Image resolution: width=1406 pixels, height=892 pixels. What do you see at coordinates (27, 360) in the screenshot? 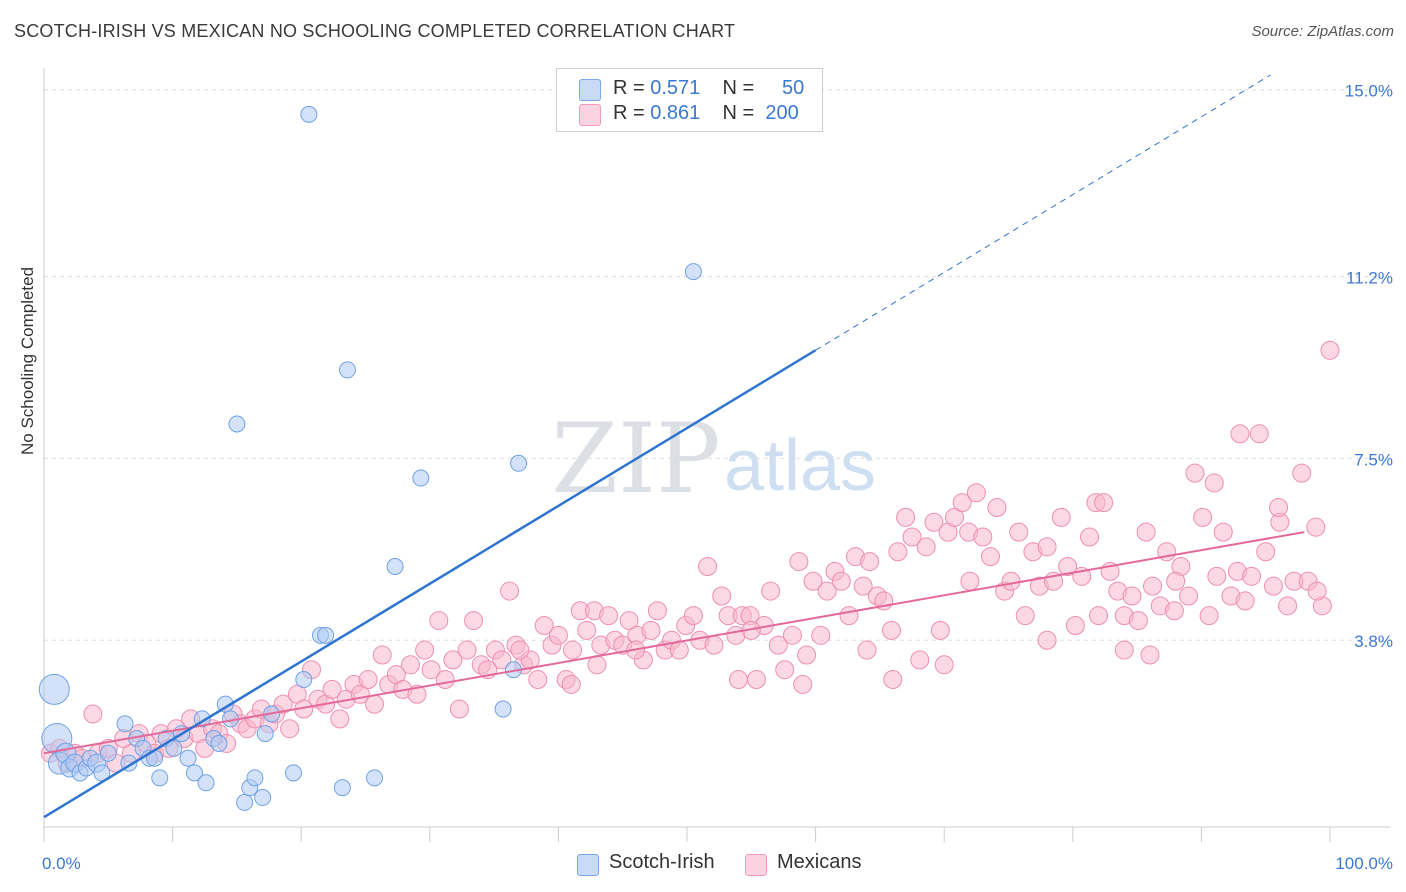
I see `y-axis-label: No Schooling Completed` at bounding box center [27, 360].